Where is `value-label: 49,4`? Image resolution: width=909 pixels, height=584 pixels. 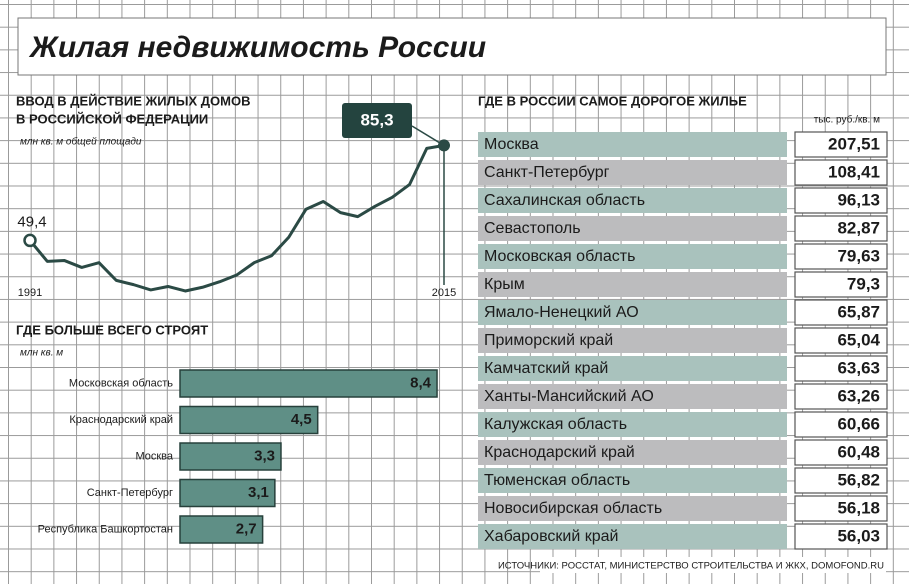 value-label: 49,4 is located at coordinates (31, 221).